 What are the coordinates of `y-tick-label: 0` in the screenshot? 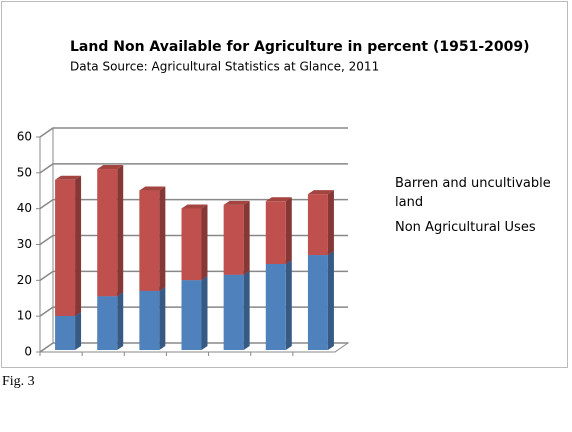 It's located at (28, 352).